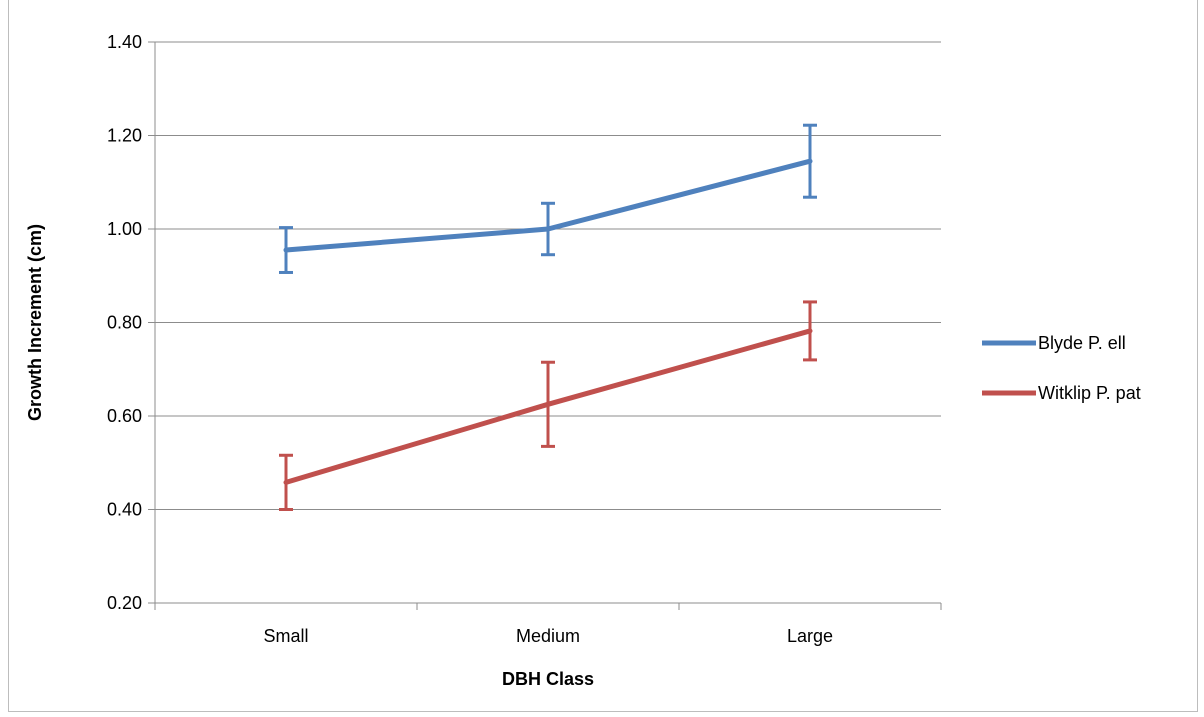 Image resolution: width=1204 pixels, height=717 pixels. What do you see at coordinates (1082, 343) in the screenshot?
I see `legend-label: Blyde P. ell` at bounding box center [1082, 343].